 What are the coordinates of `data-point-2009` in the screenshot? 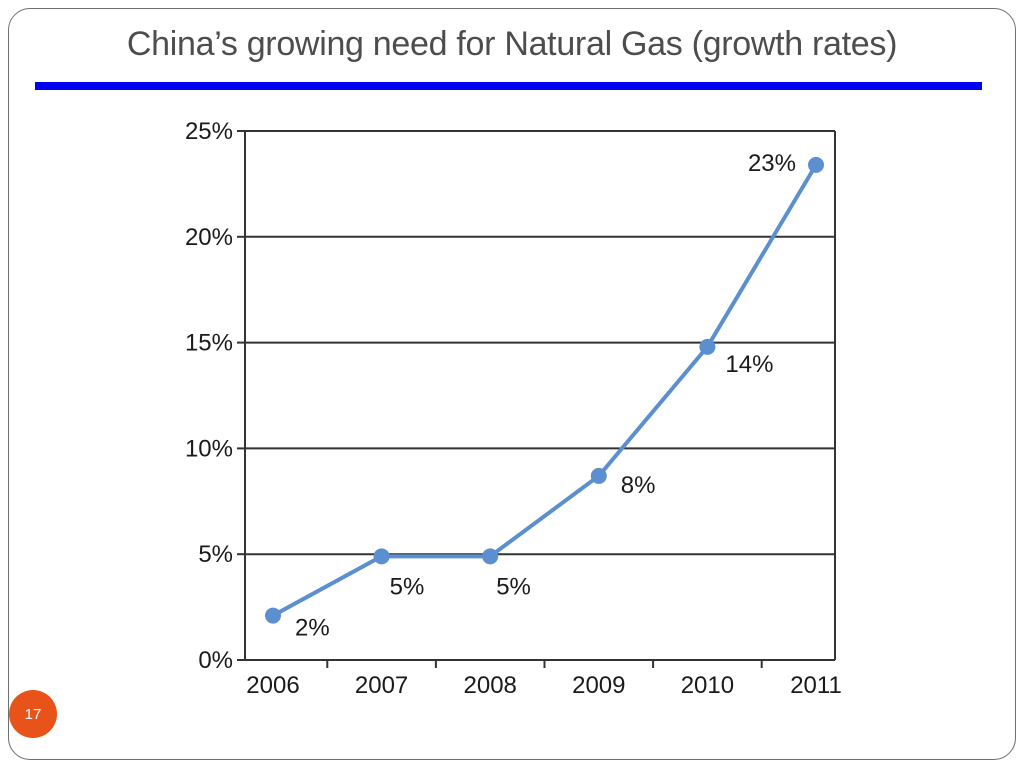 It's located at (598, 475).